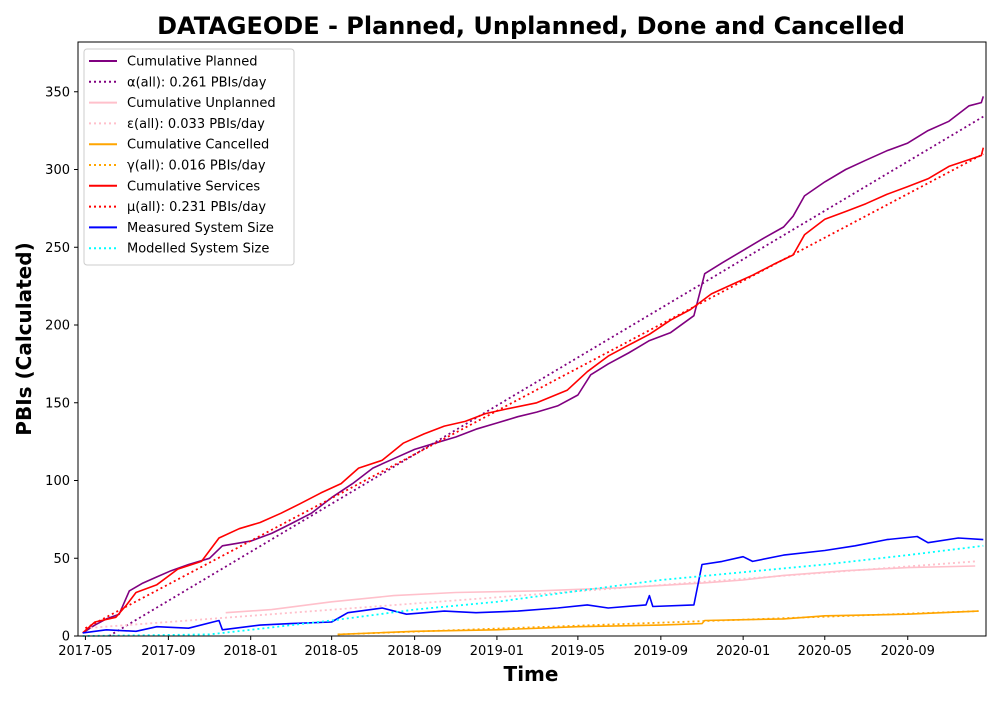  What do you see at coordinates (200, 228) in the screenshot?
I see `legend-entry-label: Measured System Size` at bounding box center [200, 228].